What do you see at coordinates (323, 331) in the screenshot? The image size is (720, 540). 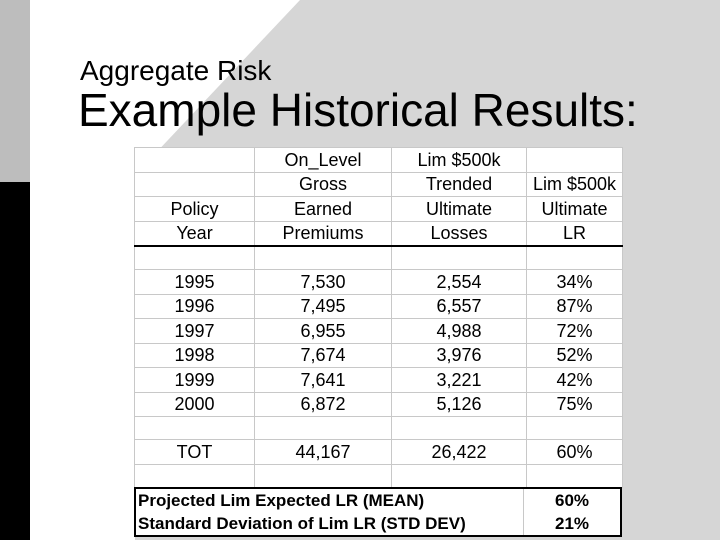 I see `premium-cell: 6,955` at bounding box center [323, 331].